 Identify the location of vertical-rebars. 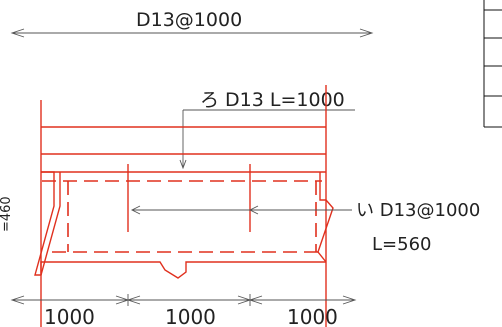
(189, 198).